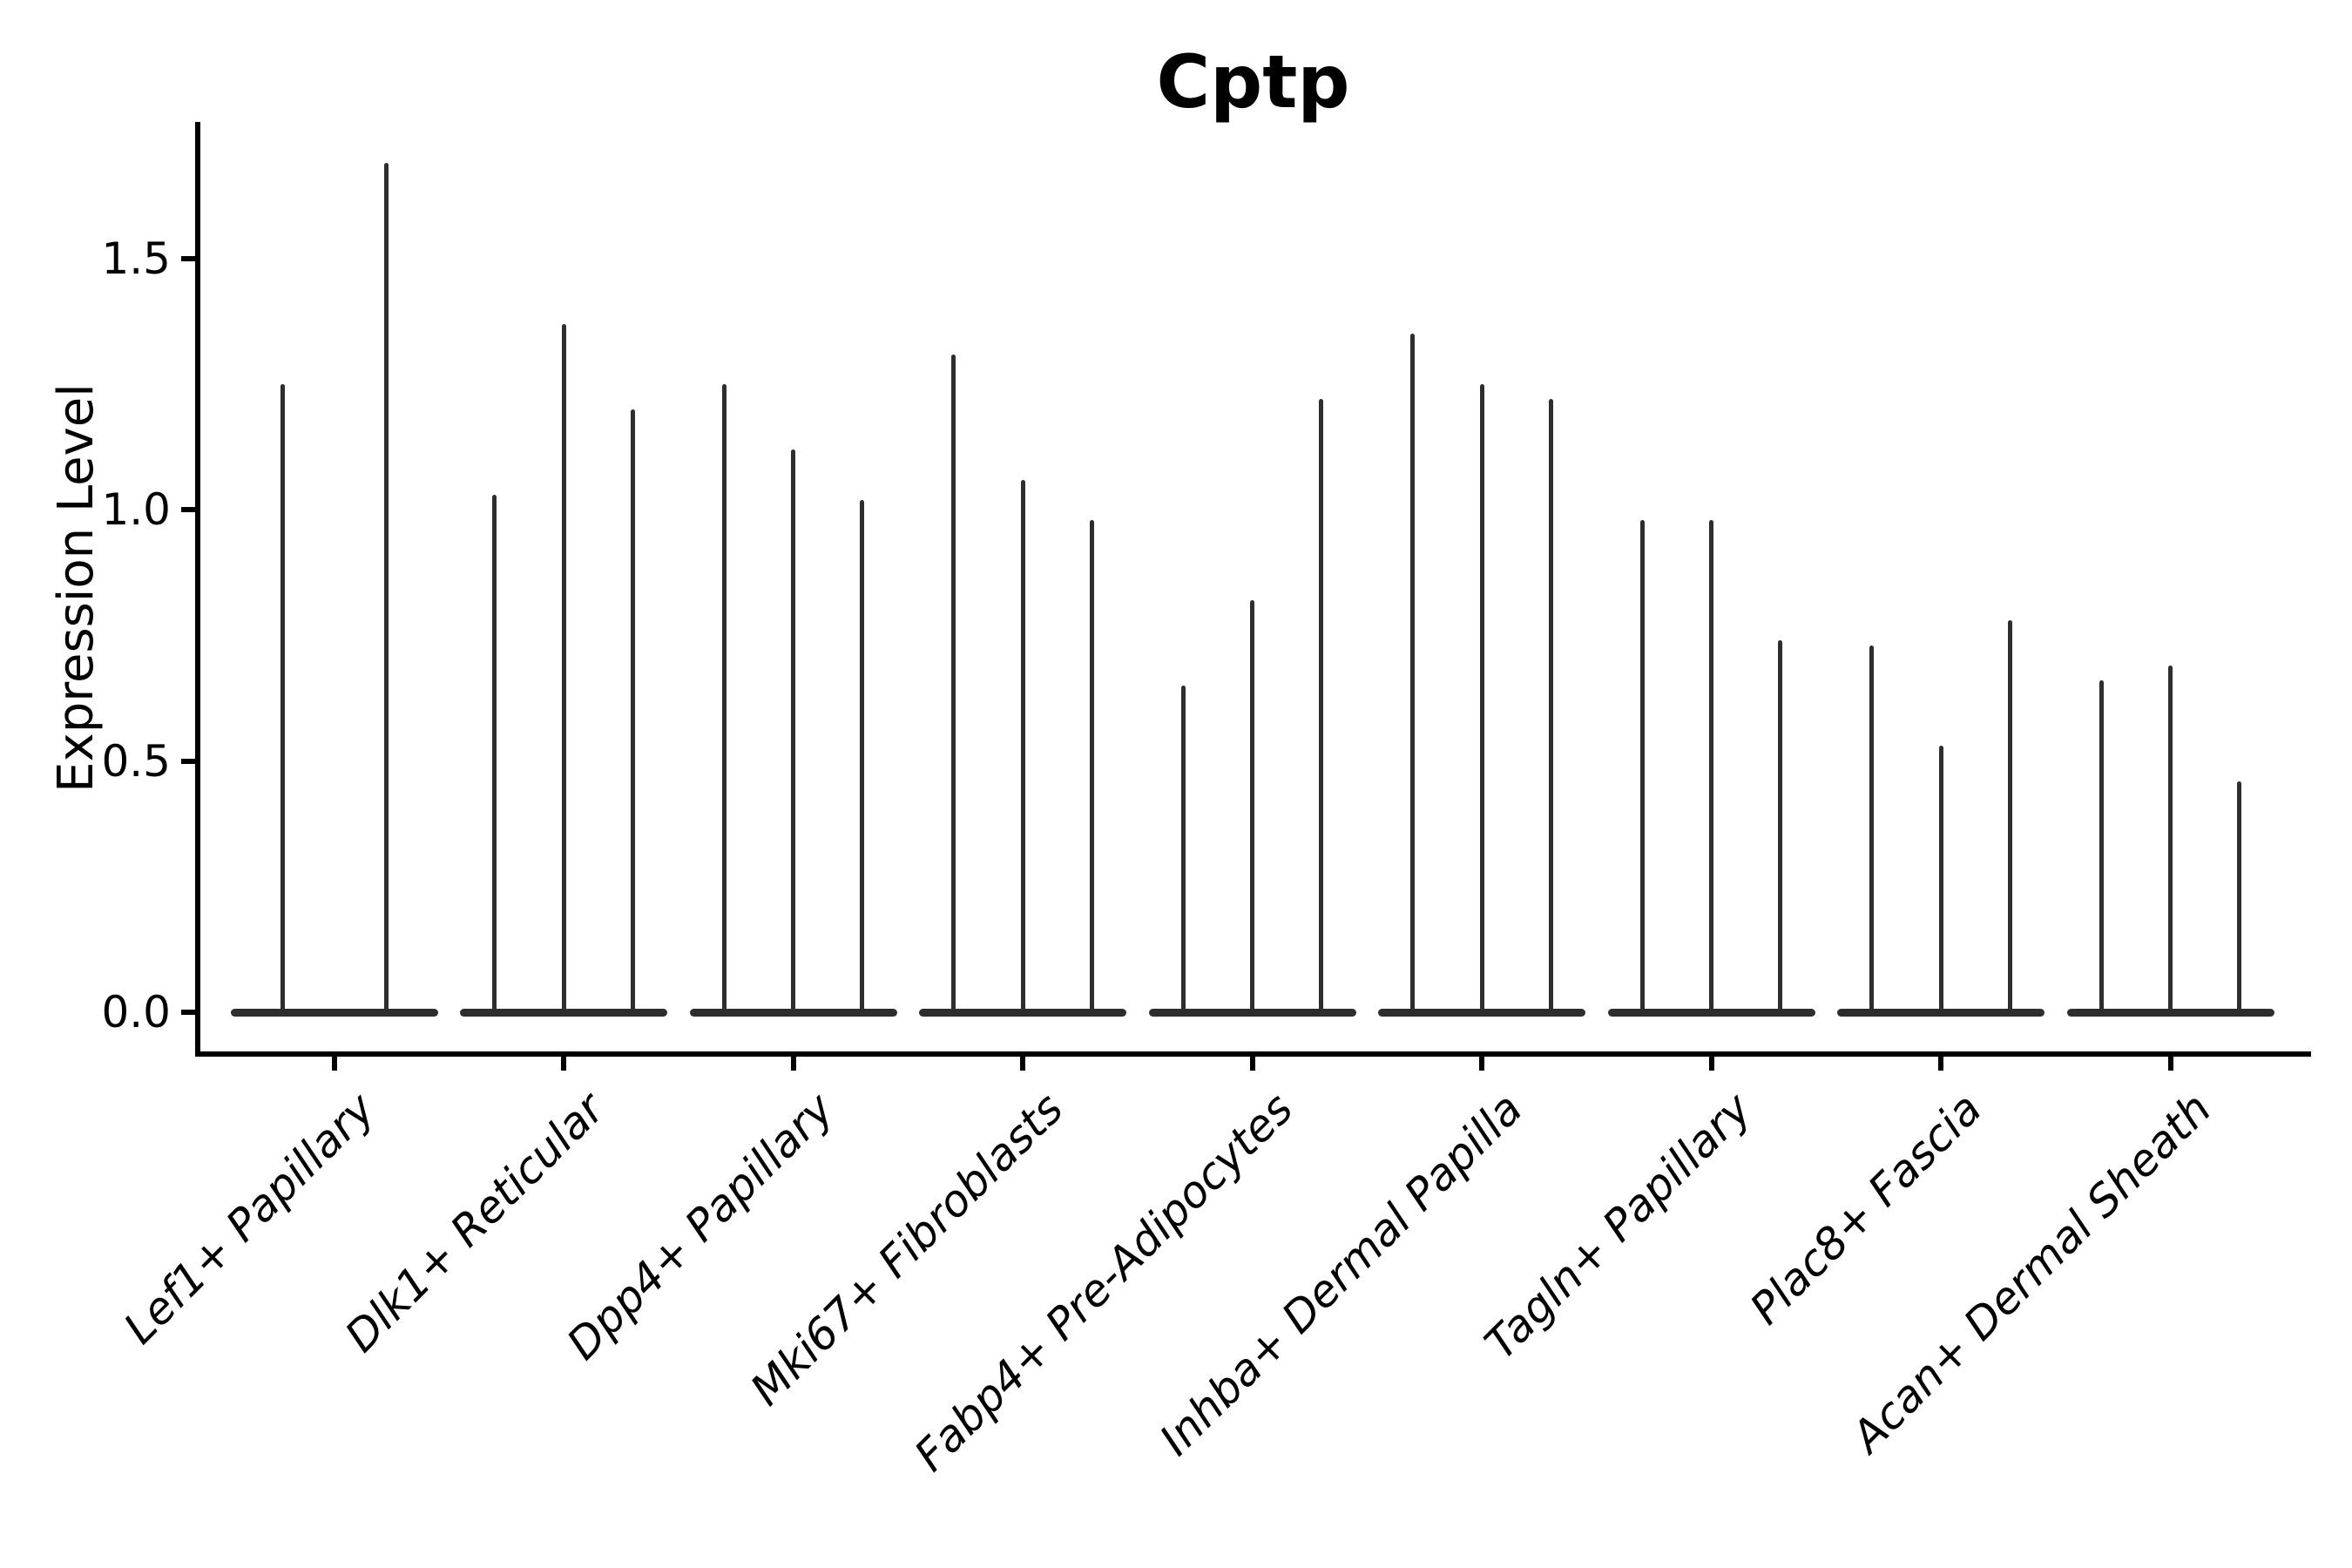 Image resolution: width=2352 pixels, height=1568 pixels. Describe the element at coordinates (1103, 1282) in the screenshot. I see `x-tick-label: Fabp4+ Pre-Adipocytes` at that location.